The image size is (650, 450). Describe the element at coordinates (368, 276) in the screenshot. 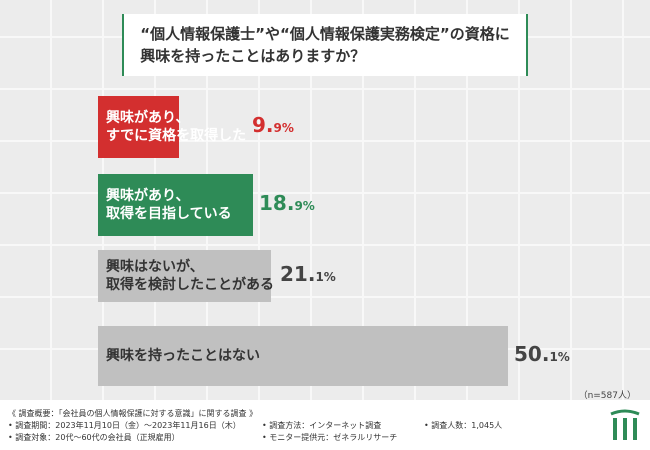

I see `bar-row: 興味はないが、 取得を検討したことがある 21.1%` at that location.